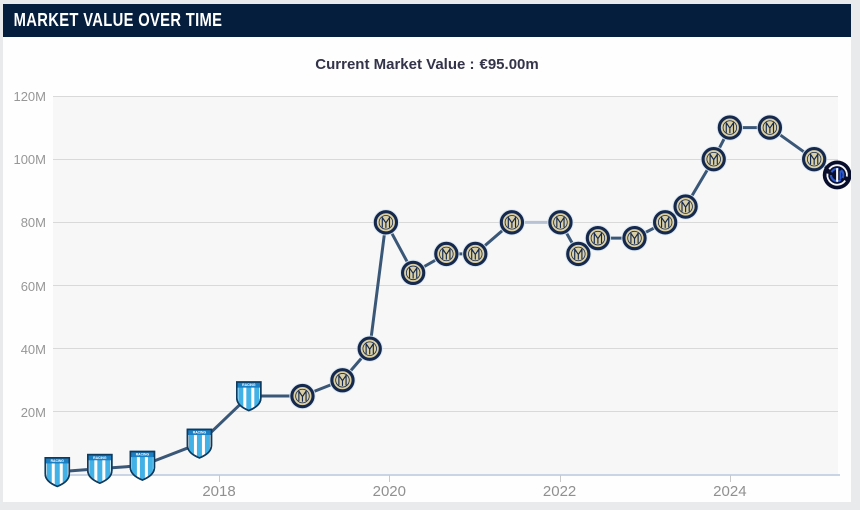 Image resolution: width=860 pixels, height=510 pixels. What do you see at coordinates (219, 491) in the screenshot?
I see `x-axis-label: 2018` at bounding box center [219, 491].